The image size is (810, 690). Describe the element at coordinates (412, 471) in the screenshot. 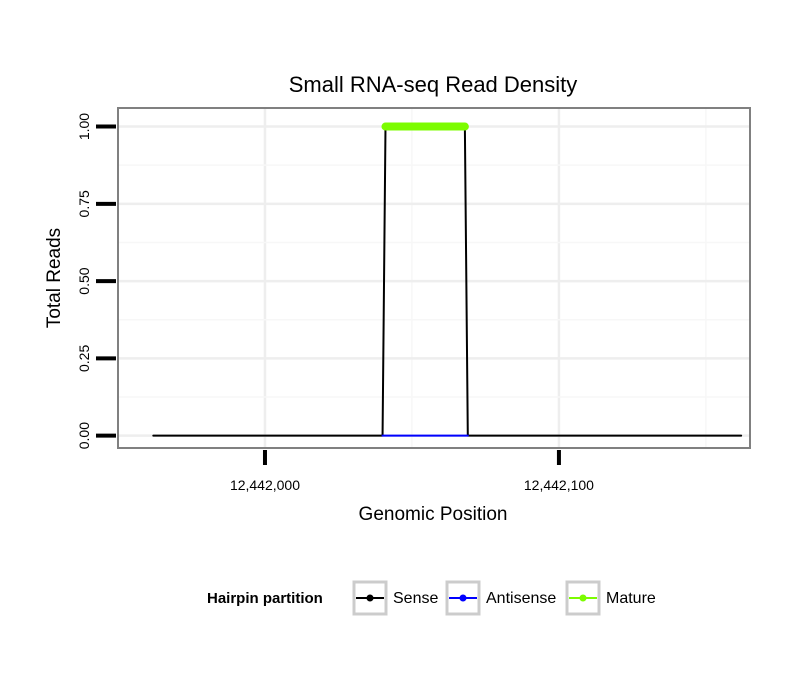

I see `x-axis: 12,442,000 12,442,100` at that location.